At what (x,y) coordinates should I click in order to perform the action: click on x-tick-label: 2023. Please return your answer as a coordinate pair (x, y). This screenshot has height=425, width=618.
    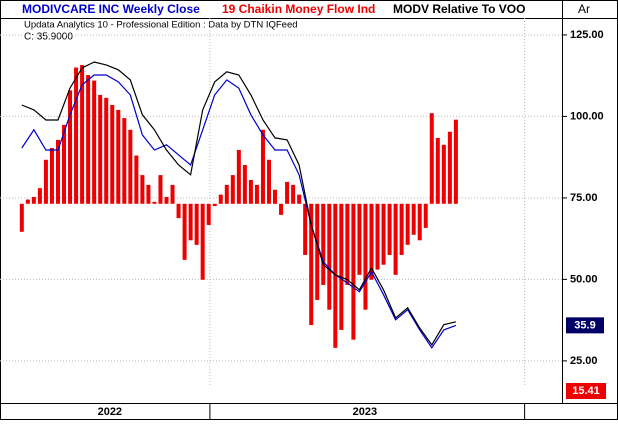
    Looking at the image, I should click on (365, 412).